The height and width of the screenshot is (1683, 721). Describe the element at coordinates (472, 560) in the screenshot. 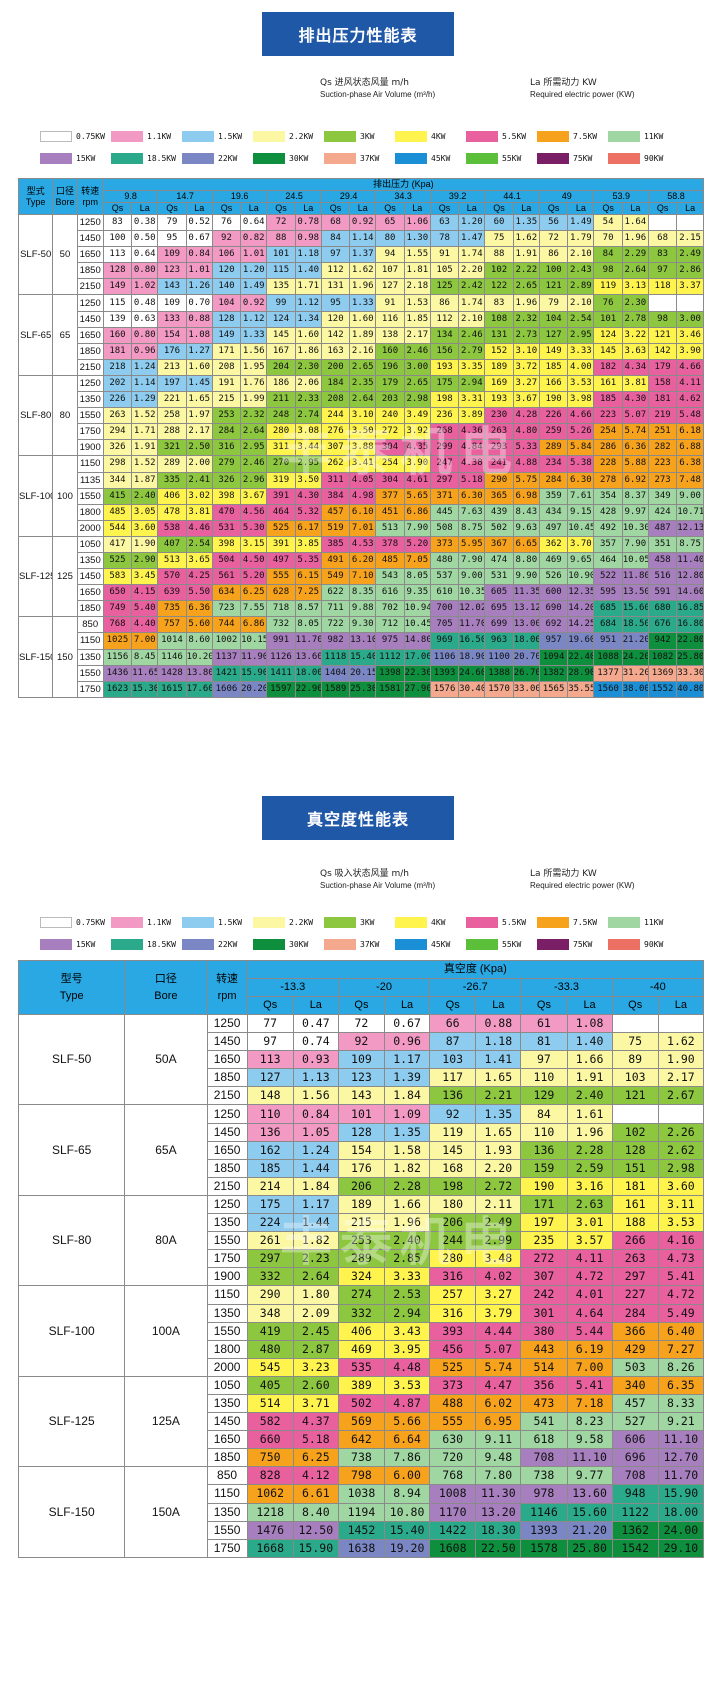

I see `la-cell: 7.90` at that location.